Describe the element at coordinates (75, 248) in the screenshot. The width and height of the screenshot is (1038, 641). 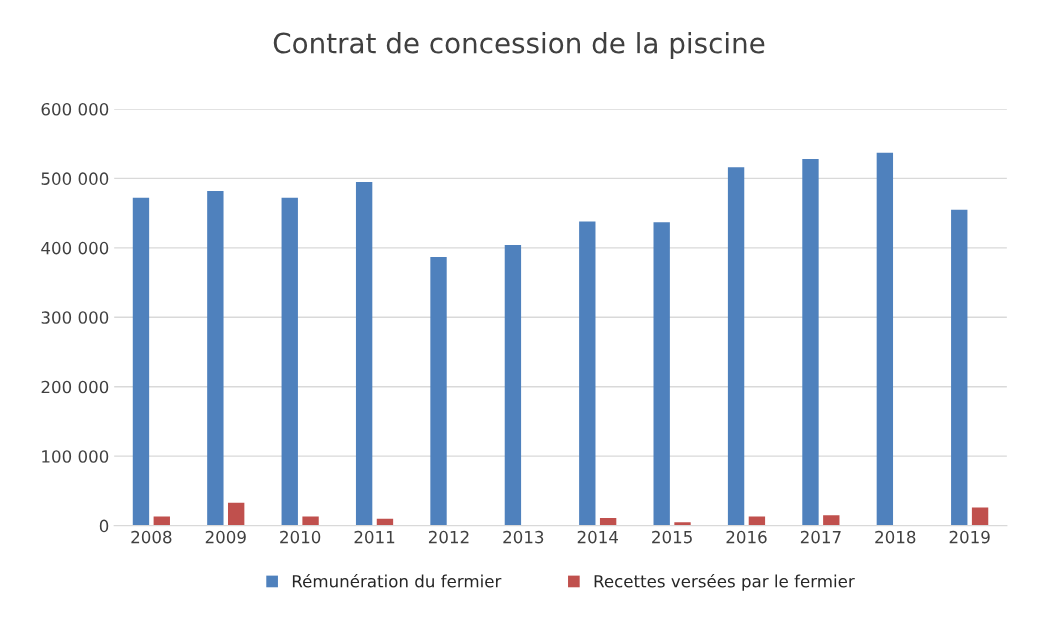
I see `y-tick-label: 400 000` at that location.